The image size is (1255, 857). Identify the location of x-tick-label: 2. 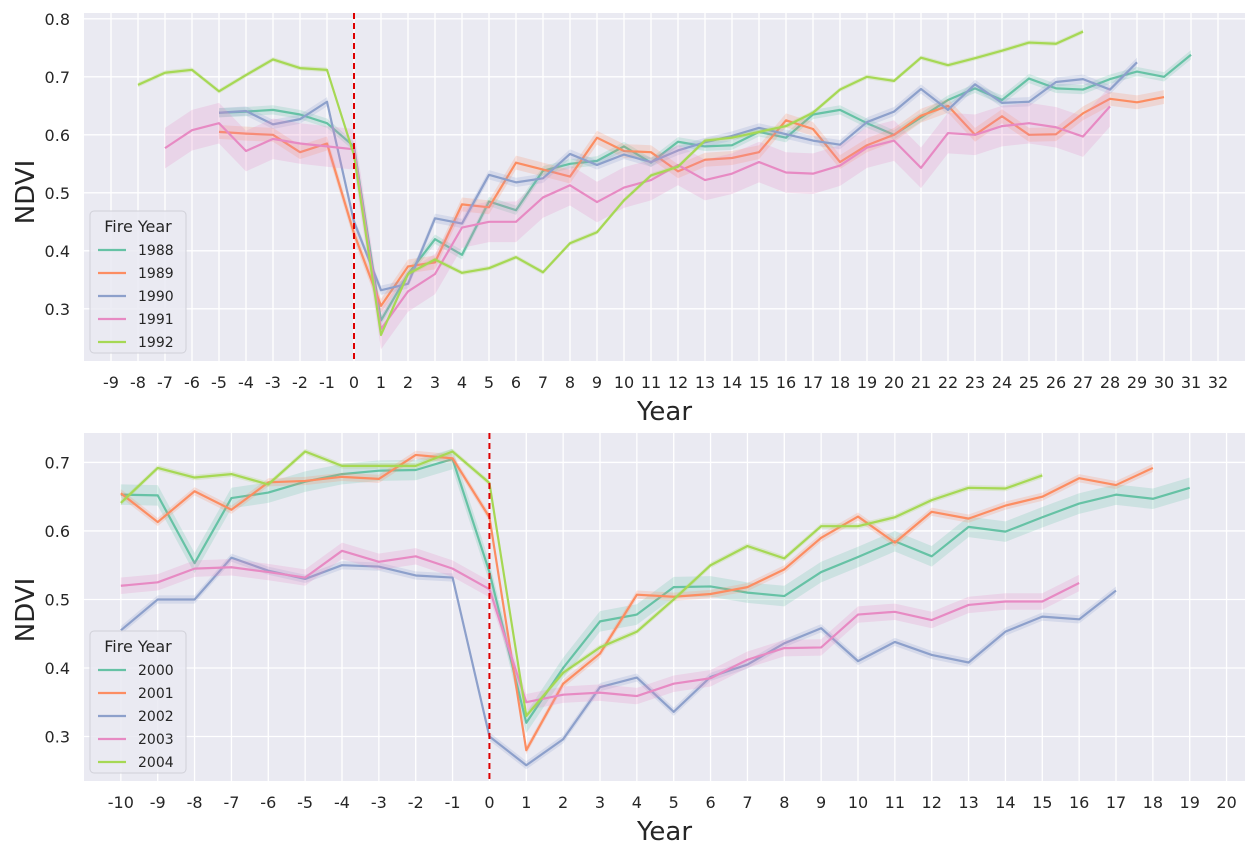
(408, 382).